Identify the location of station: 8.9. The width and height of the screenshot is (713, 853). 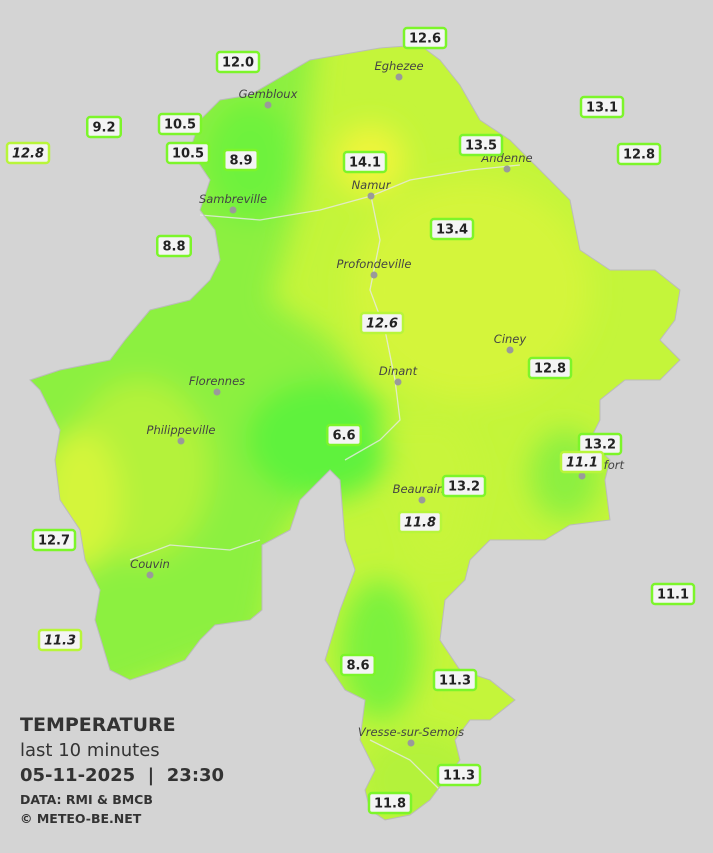
(241, 160).